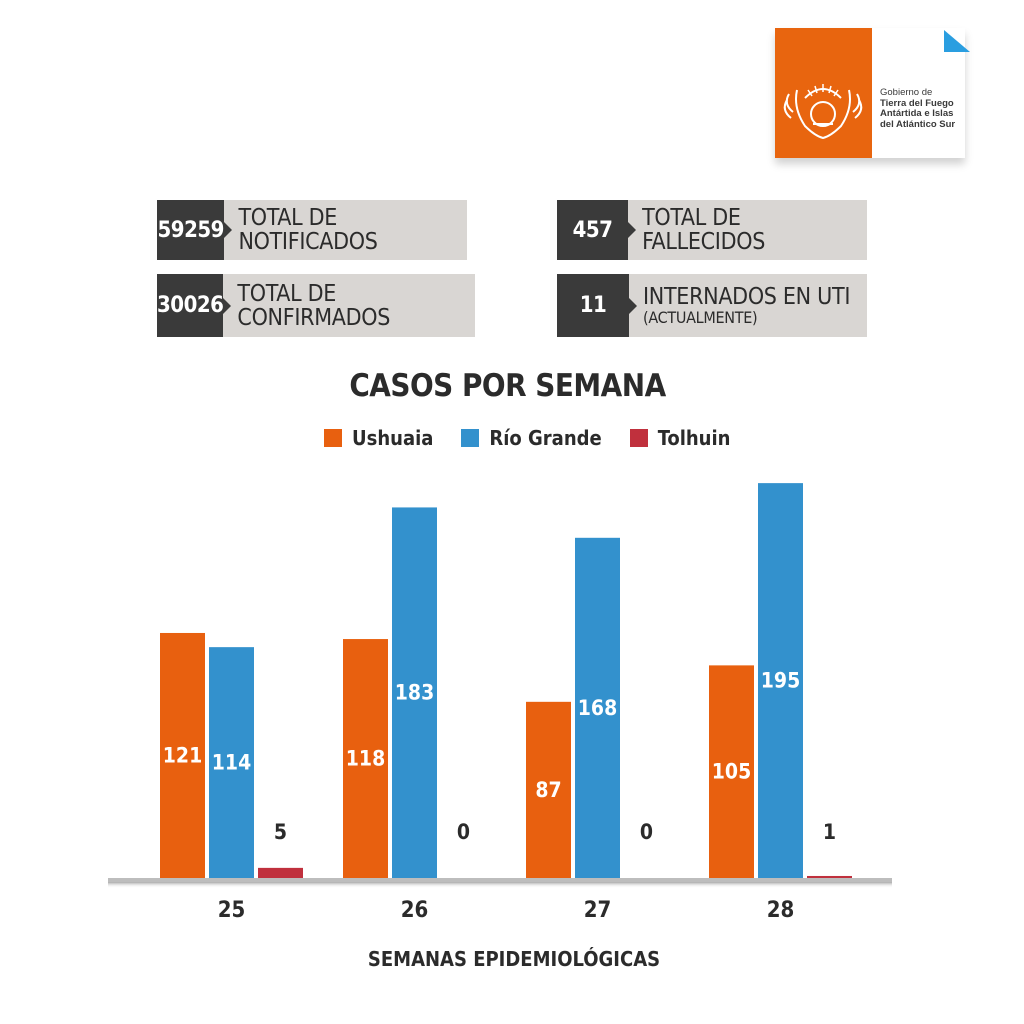 The height and width of the screenshot is (1024, 1024). Describe the element at coordinates (545, 438) in the screenshot. I see `legend-label-rio-grande: Río Grande` at that location.